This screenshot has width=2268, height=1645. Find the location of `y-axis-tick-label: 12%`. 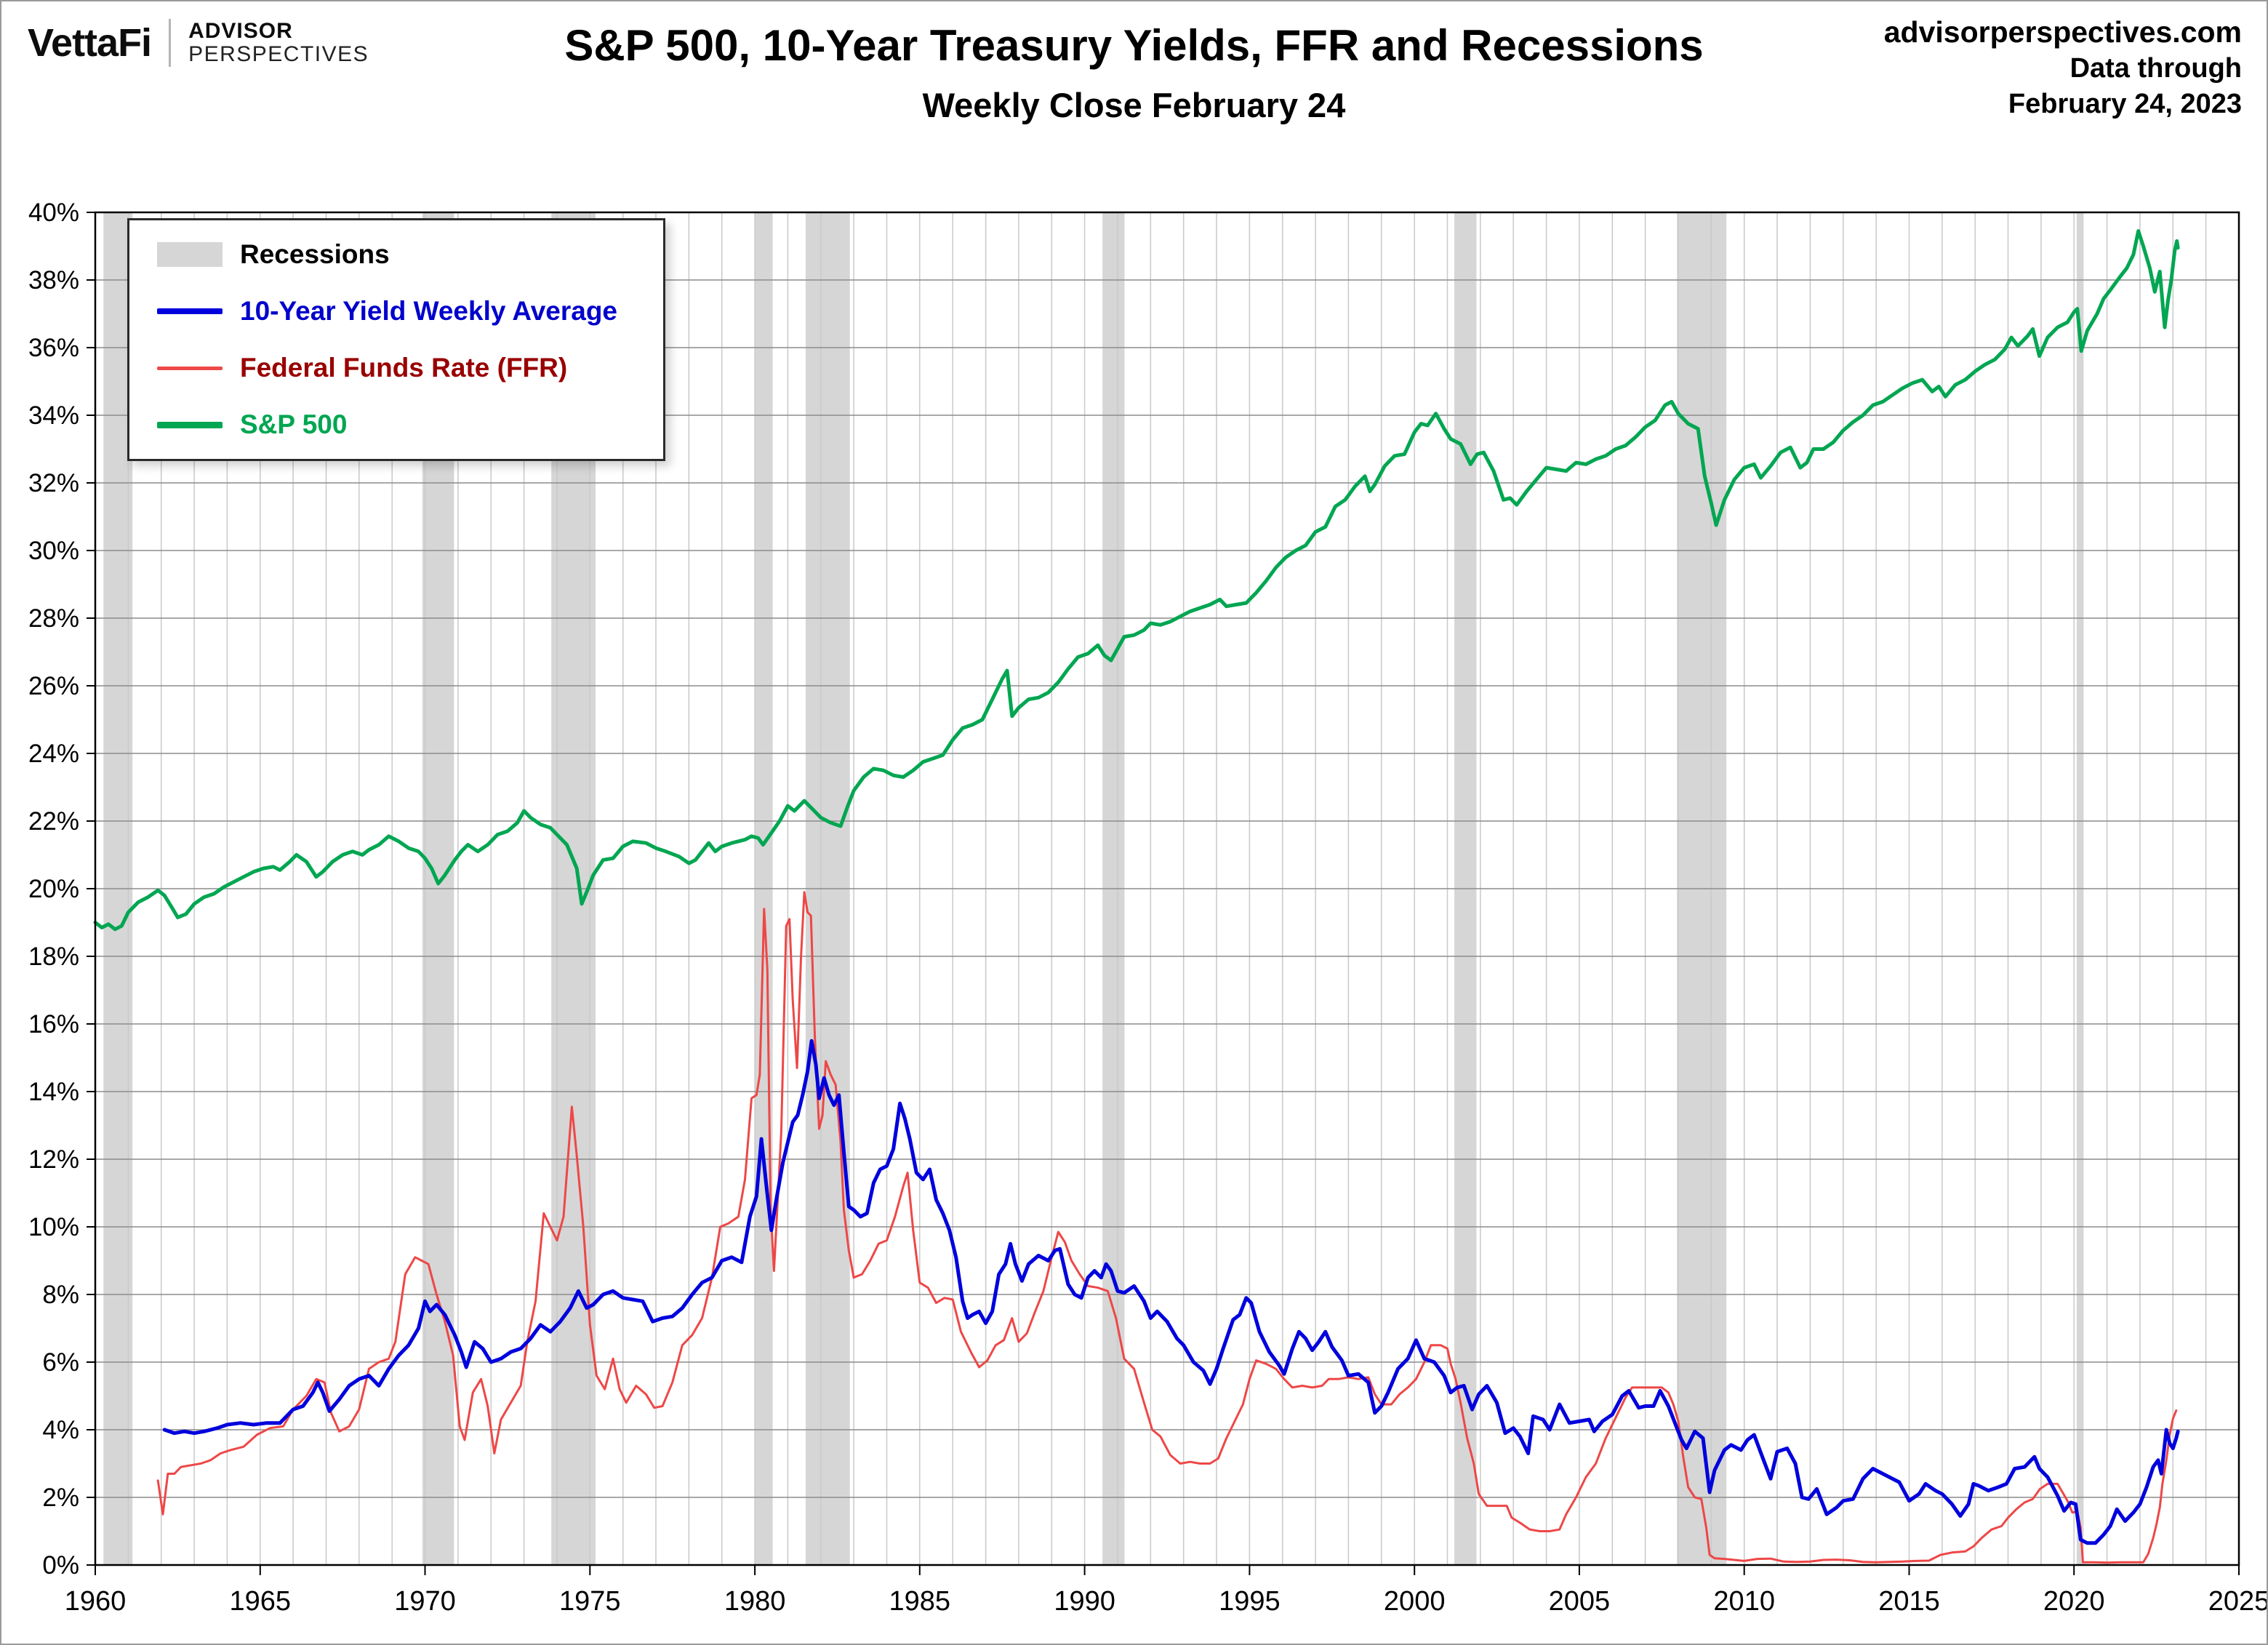

y-axis-tick-label: 12% is located at coordinates (53, 1159).